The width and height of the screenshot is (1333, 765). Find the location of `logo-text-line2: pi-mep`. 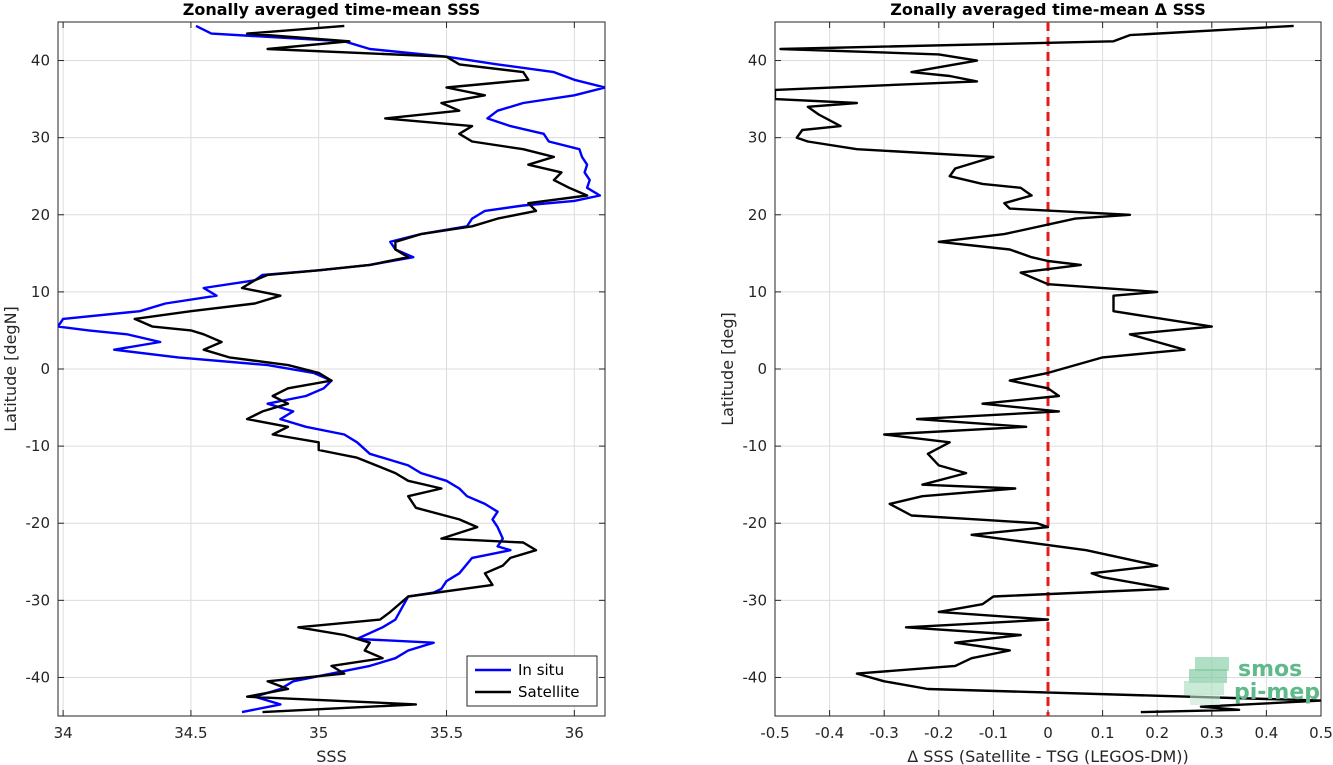

logo-text-line2: pi-mep is located at coordinates (1277, 692).